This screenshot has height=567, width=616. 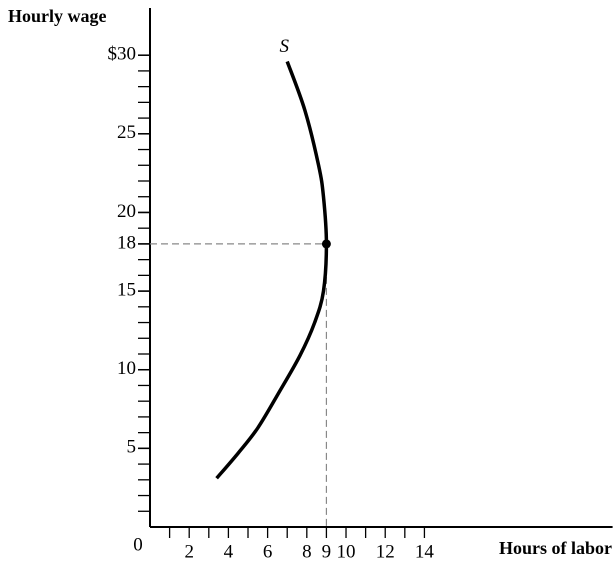 I want to click on x-axis-label: Hours of labor, so click(x=555, y=548).